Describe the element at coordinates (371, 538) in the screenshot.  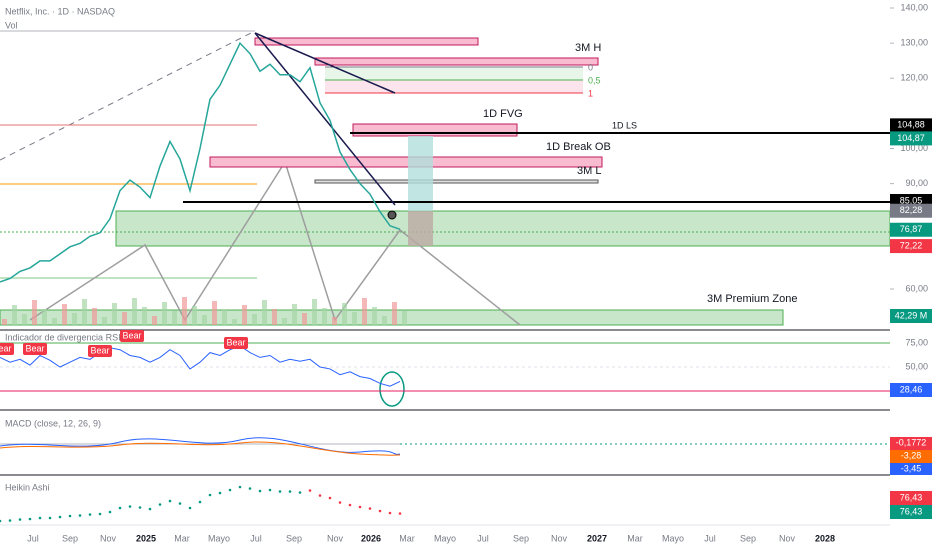
I see `time-label: 2026` at that location.